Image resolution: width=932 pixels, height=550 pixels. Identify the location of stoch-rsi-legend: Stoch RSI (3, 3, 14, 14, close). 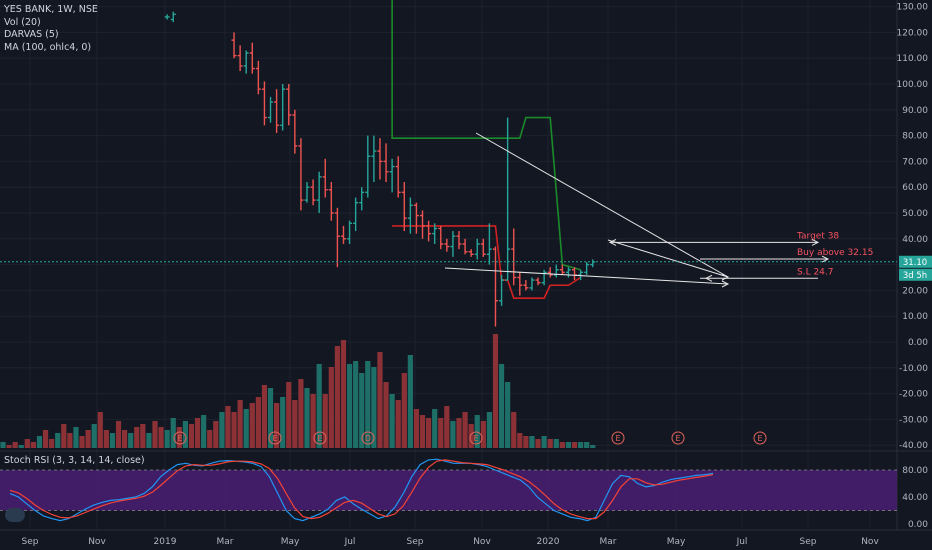
(74, 460).